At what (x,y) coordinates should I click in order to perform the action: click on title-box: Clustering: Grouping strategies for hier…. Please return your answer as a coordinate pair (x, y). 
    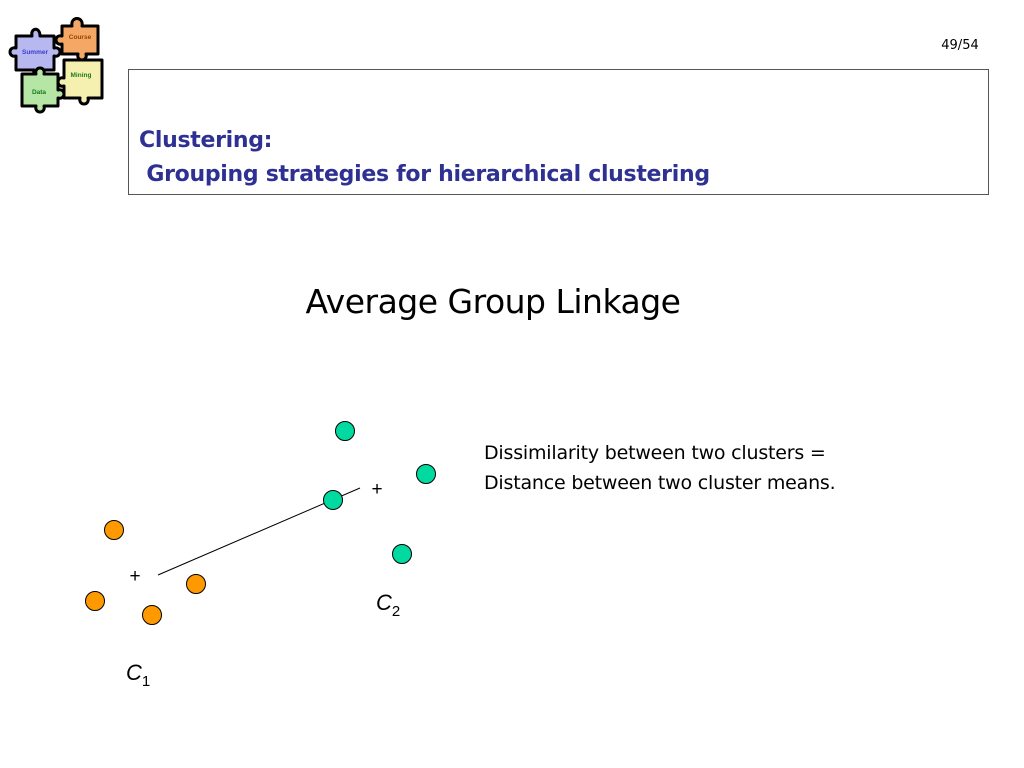
    Looking at the image, I should click on (558, 132).